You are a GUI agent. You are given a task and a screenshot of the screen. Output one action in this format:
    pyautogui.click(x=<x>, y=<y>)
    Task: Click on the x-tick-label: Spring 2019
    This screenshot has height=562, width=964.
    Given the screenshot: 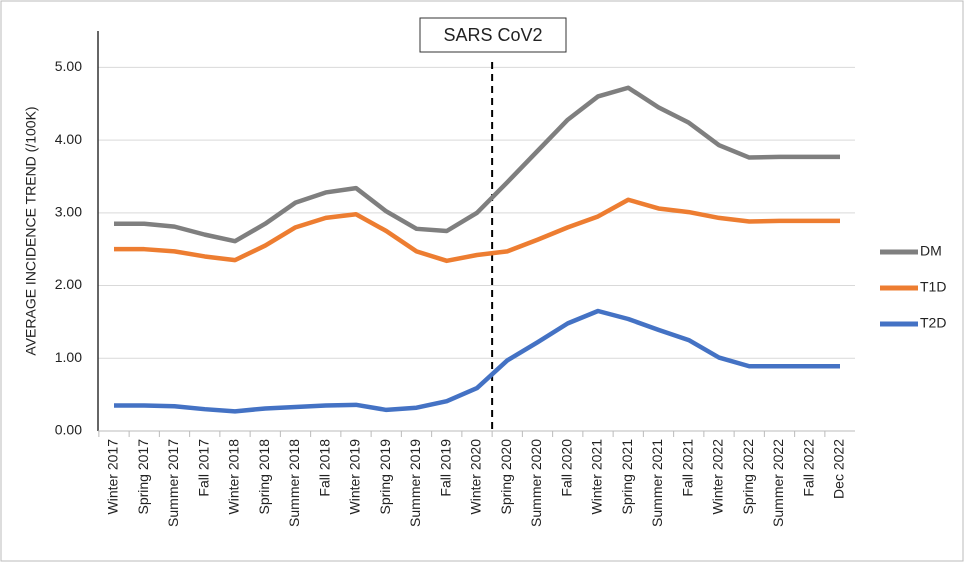 What is the action you would take?
    pyautogui.click(x=385, y=477)
    